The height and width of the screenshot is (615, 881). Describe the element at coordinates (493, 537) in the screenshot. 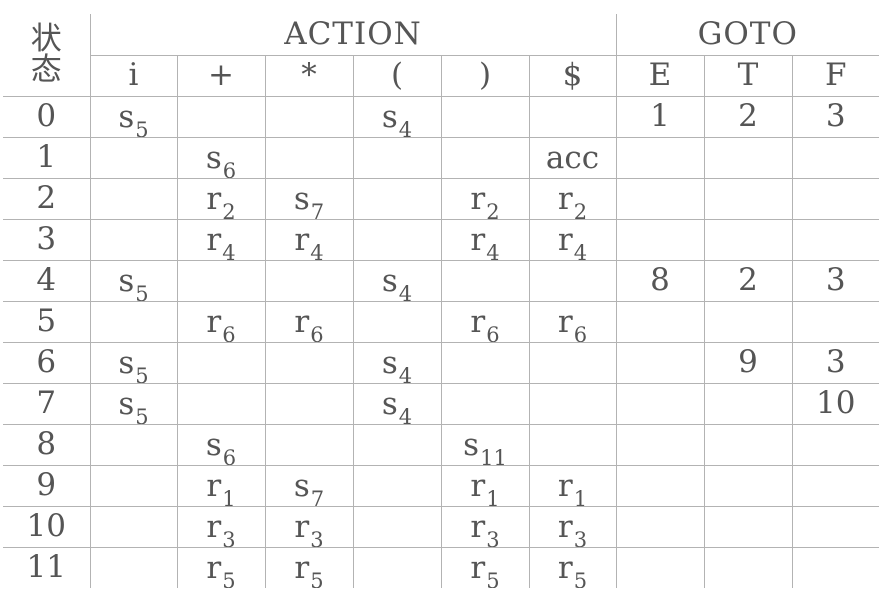

I see `action-subscript: 3` at that location.